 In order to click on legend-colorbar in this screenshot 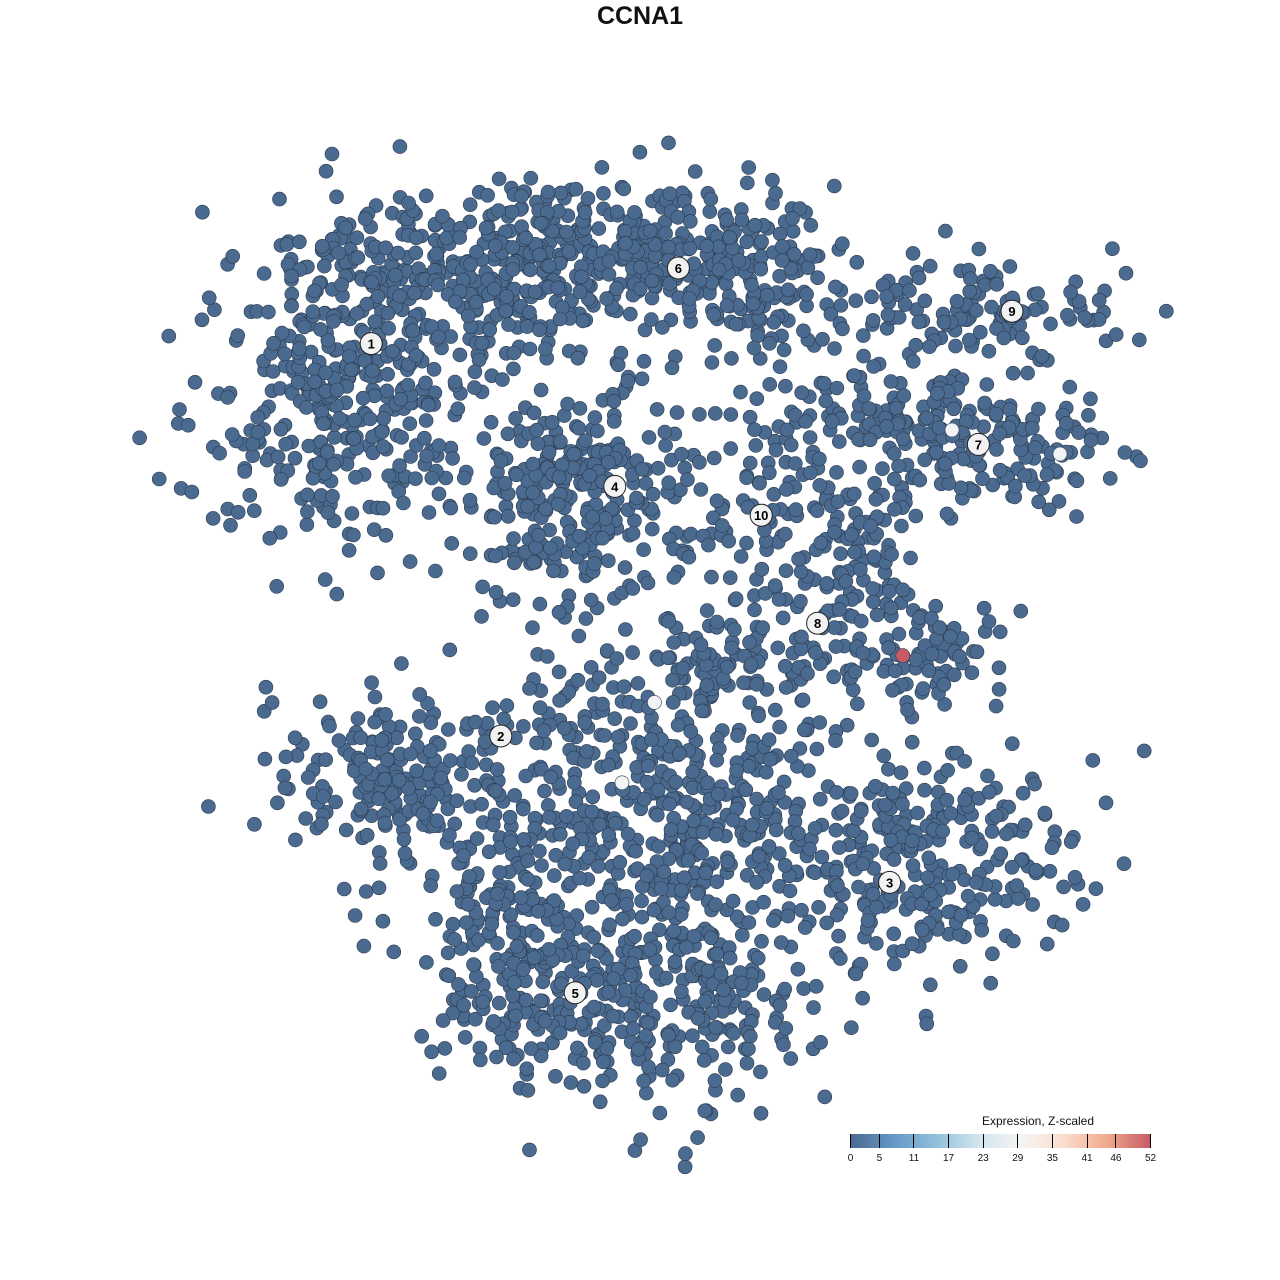, I will do `click(1000, 1141)`.